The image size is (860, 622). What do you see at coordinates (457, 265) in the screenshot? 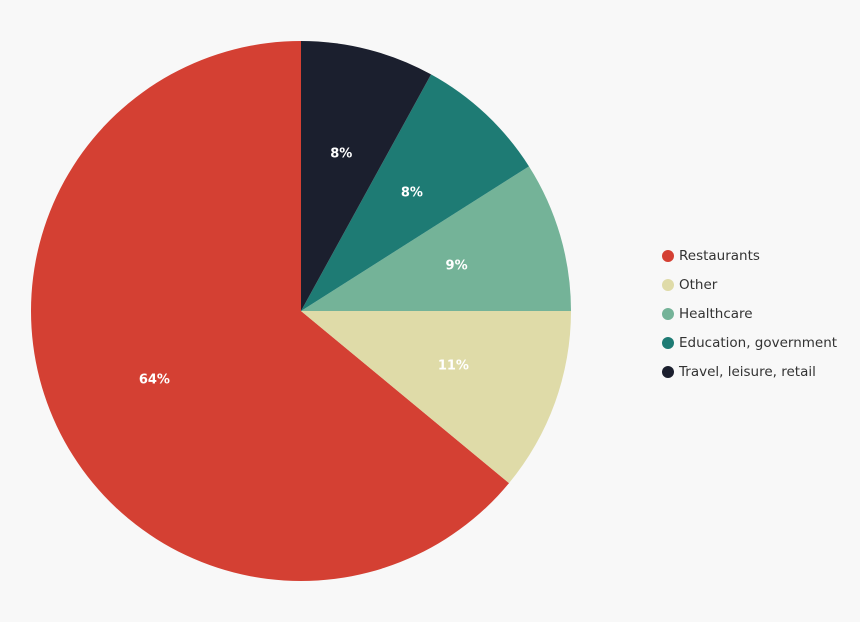
I see `data-label-healthcare: 9%` at bounding box center [457, 265].